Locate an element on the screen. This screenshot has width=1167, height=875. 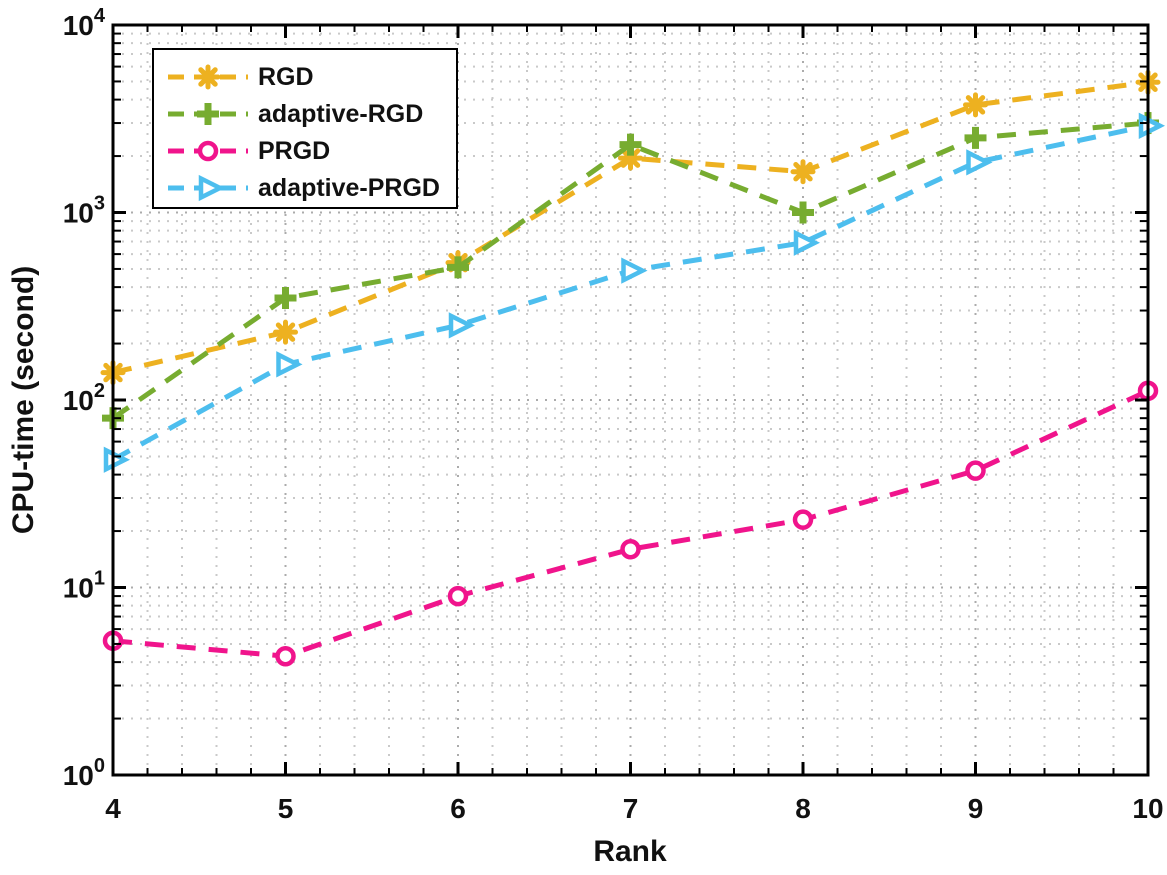
x-tick-label: 7 is located at coordinates (631, 808).